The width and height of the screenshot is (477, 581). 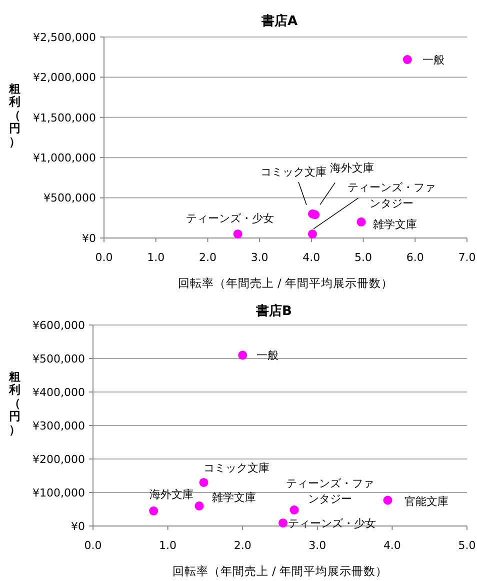 I want to click on series-label: 官能文庫, so click(x=426, y=501).